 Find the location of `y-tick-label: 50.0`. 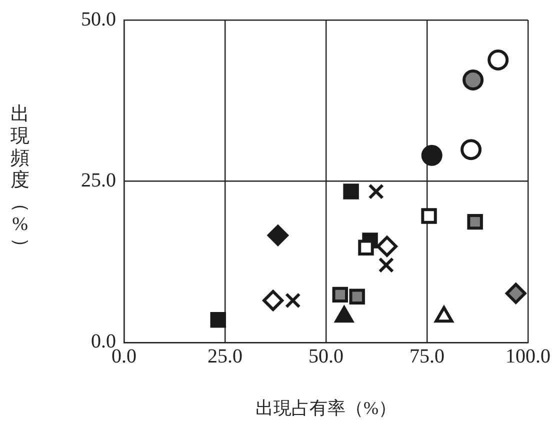

y-tick-label: 50.0 is located at coordinates (98, 19).